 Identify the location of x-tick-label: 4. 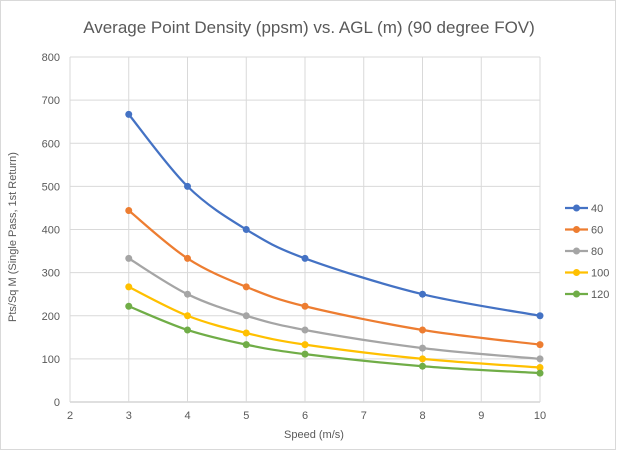
(187, 416).